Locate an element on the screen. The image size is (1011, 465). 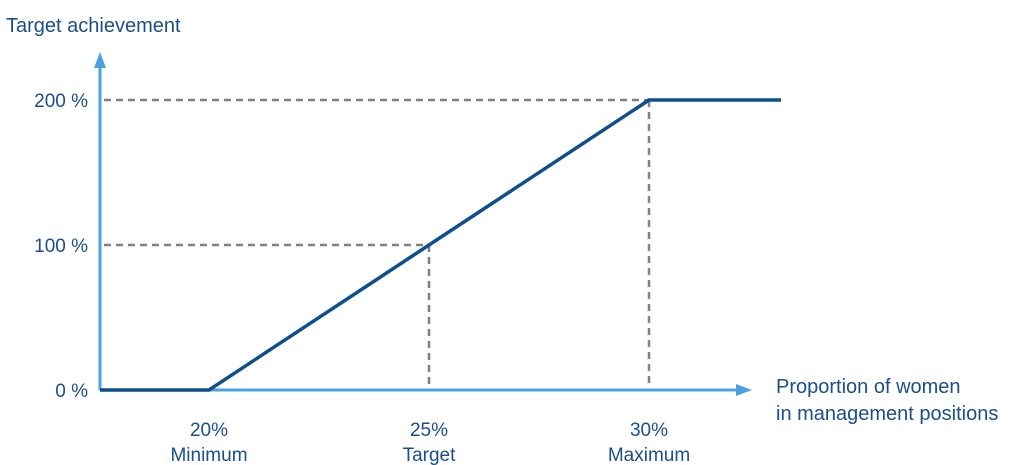
y-tick-label: 200 % is located at coordinates (61, 101).